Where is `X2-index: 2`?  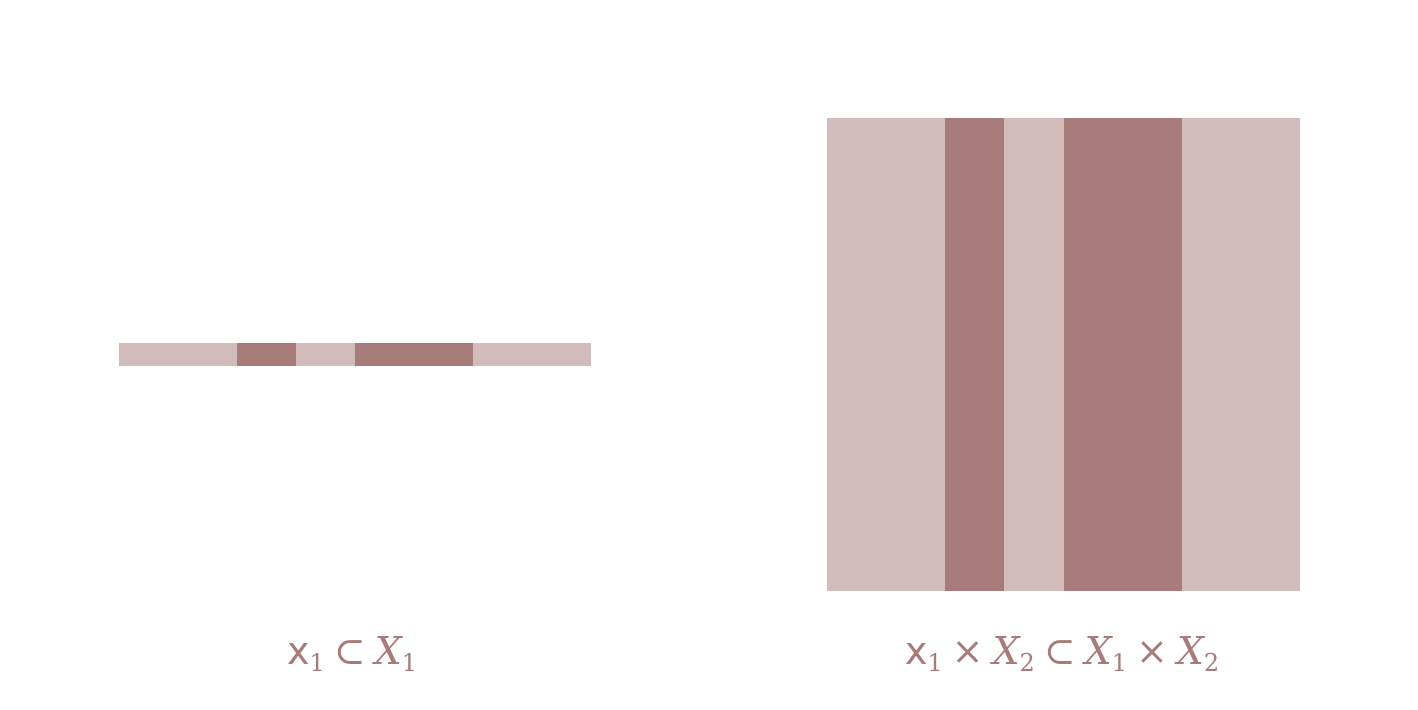
X2-index: 2 is located at coordinates (1027, 663).